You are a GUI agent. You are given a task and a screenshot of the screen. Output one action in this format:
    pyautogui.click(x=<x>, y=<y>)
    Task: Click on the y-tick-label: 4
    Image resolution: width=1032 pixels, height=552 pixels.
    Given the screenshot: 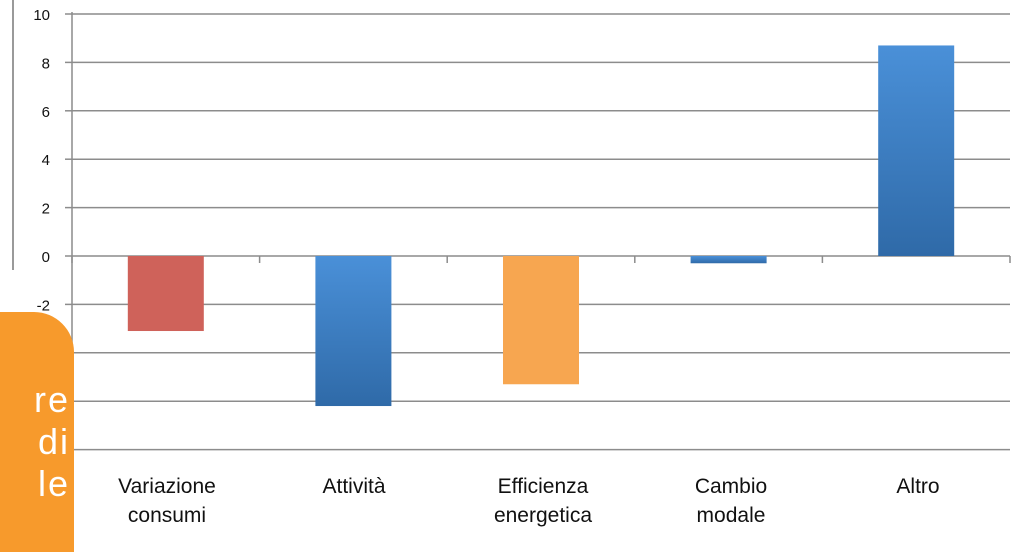 What is the action you would take?
    pyautogui.click(x=46, y=160)
    